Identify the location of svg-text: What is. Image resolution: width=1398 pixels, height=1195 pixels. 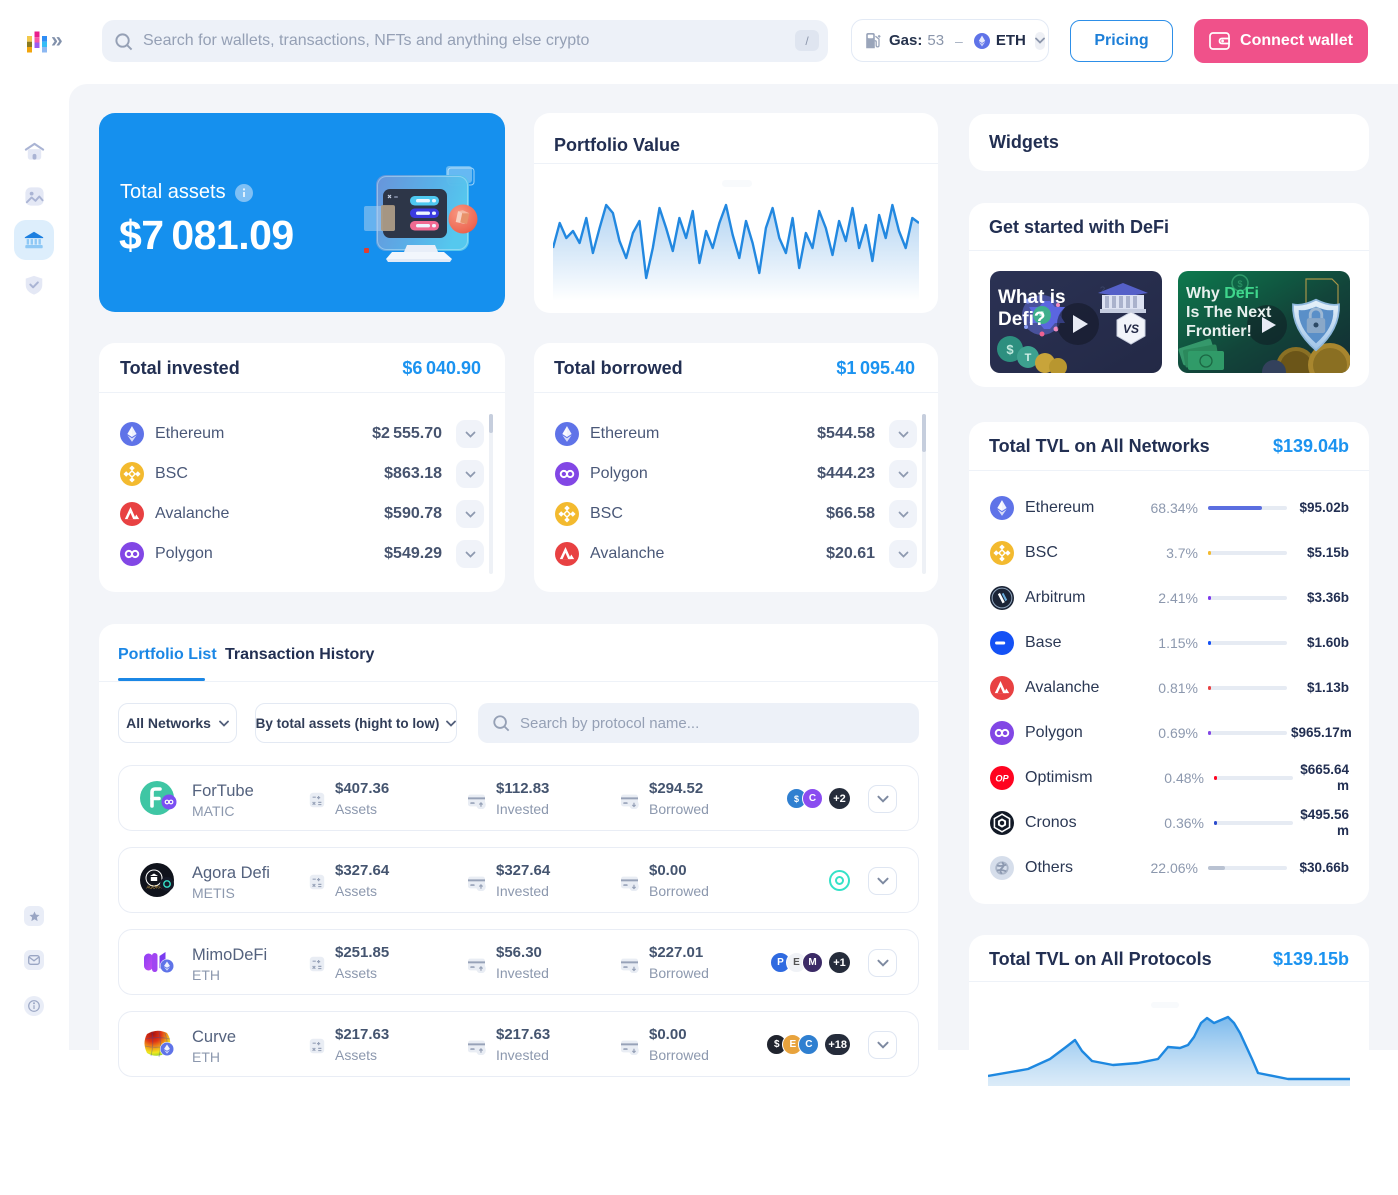
(1032, 297).